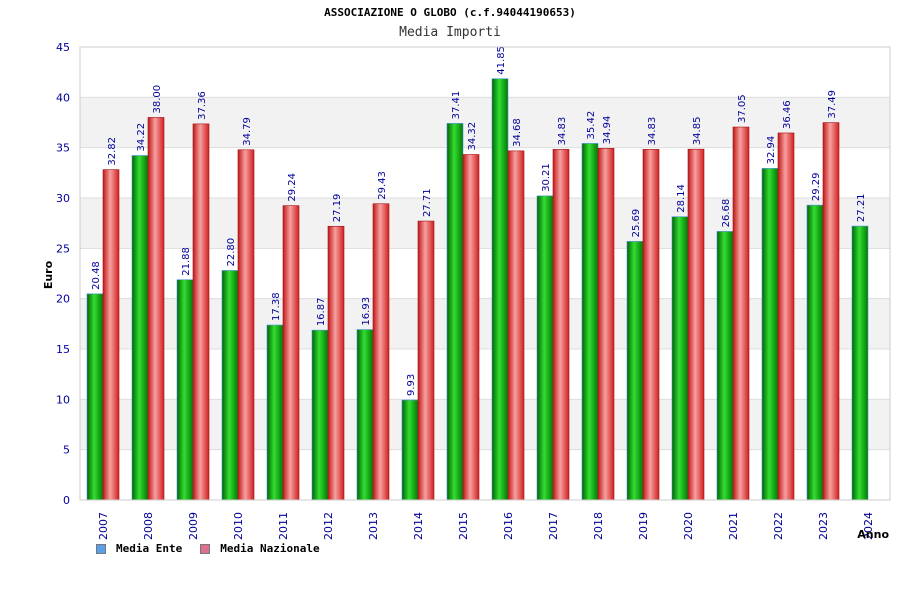  Describe the element at coordinates (778, 526) in the screenshot. I see `x-tick-label: 2022` at that location.